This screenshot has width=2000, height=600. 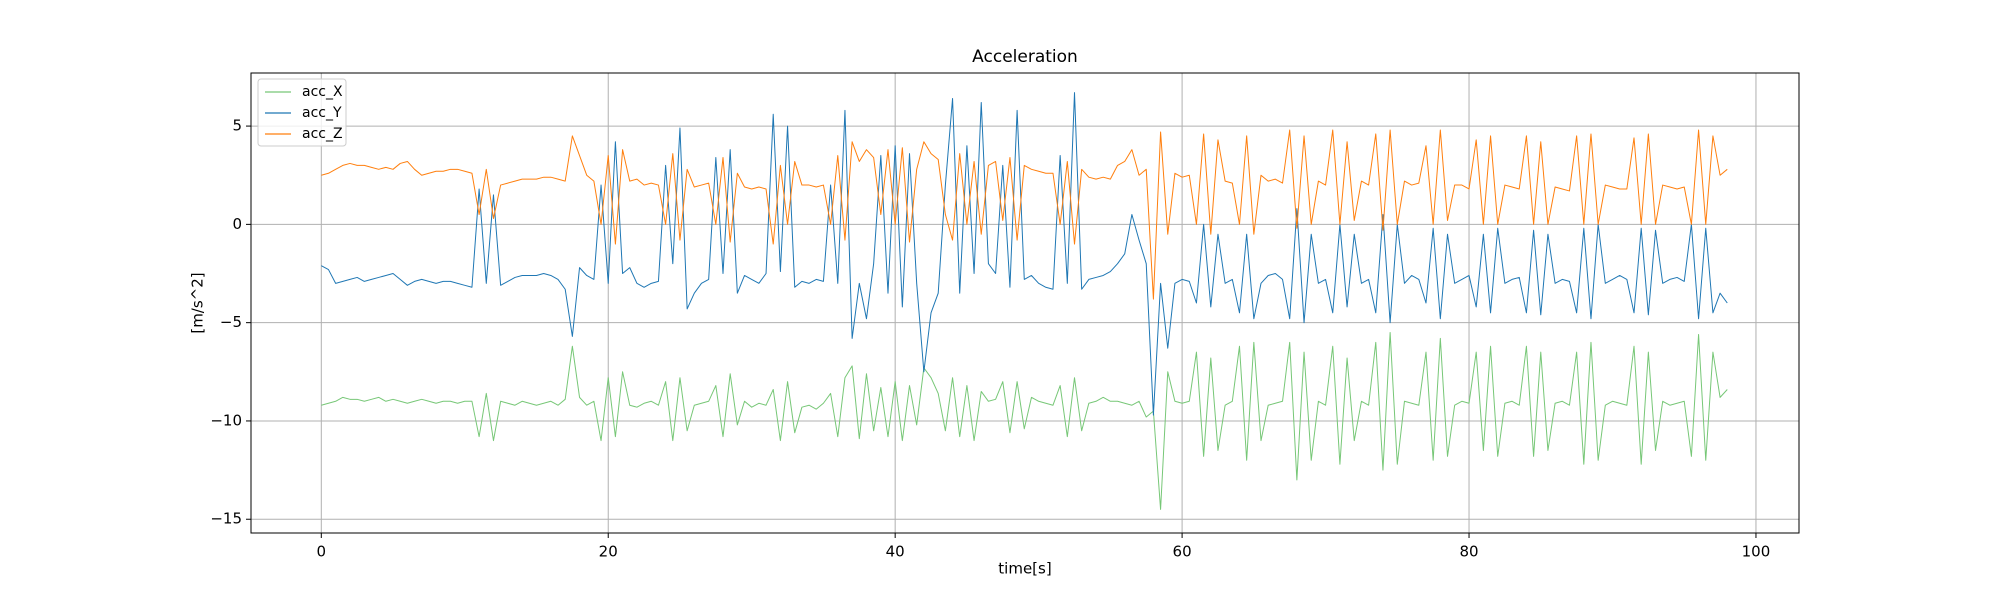 I want to click on x-tick-label: 0, so click(x=322, y=552).